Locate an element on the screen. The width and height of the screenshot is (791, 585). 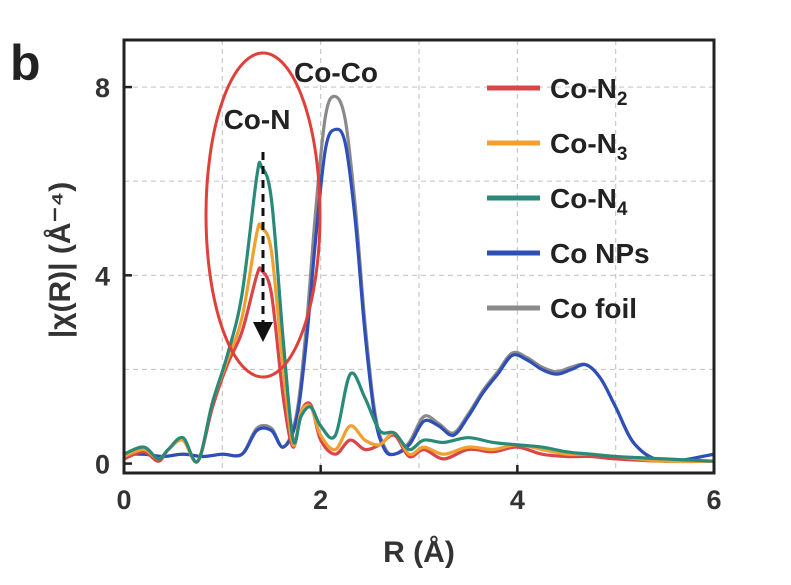
x-tick-label: 0 is located at coordinates (123, 500).